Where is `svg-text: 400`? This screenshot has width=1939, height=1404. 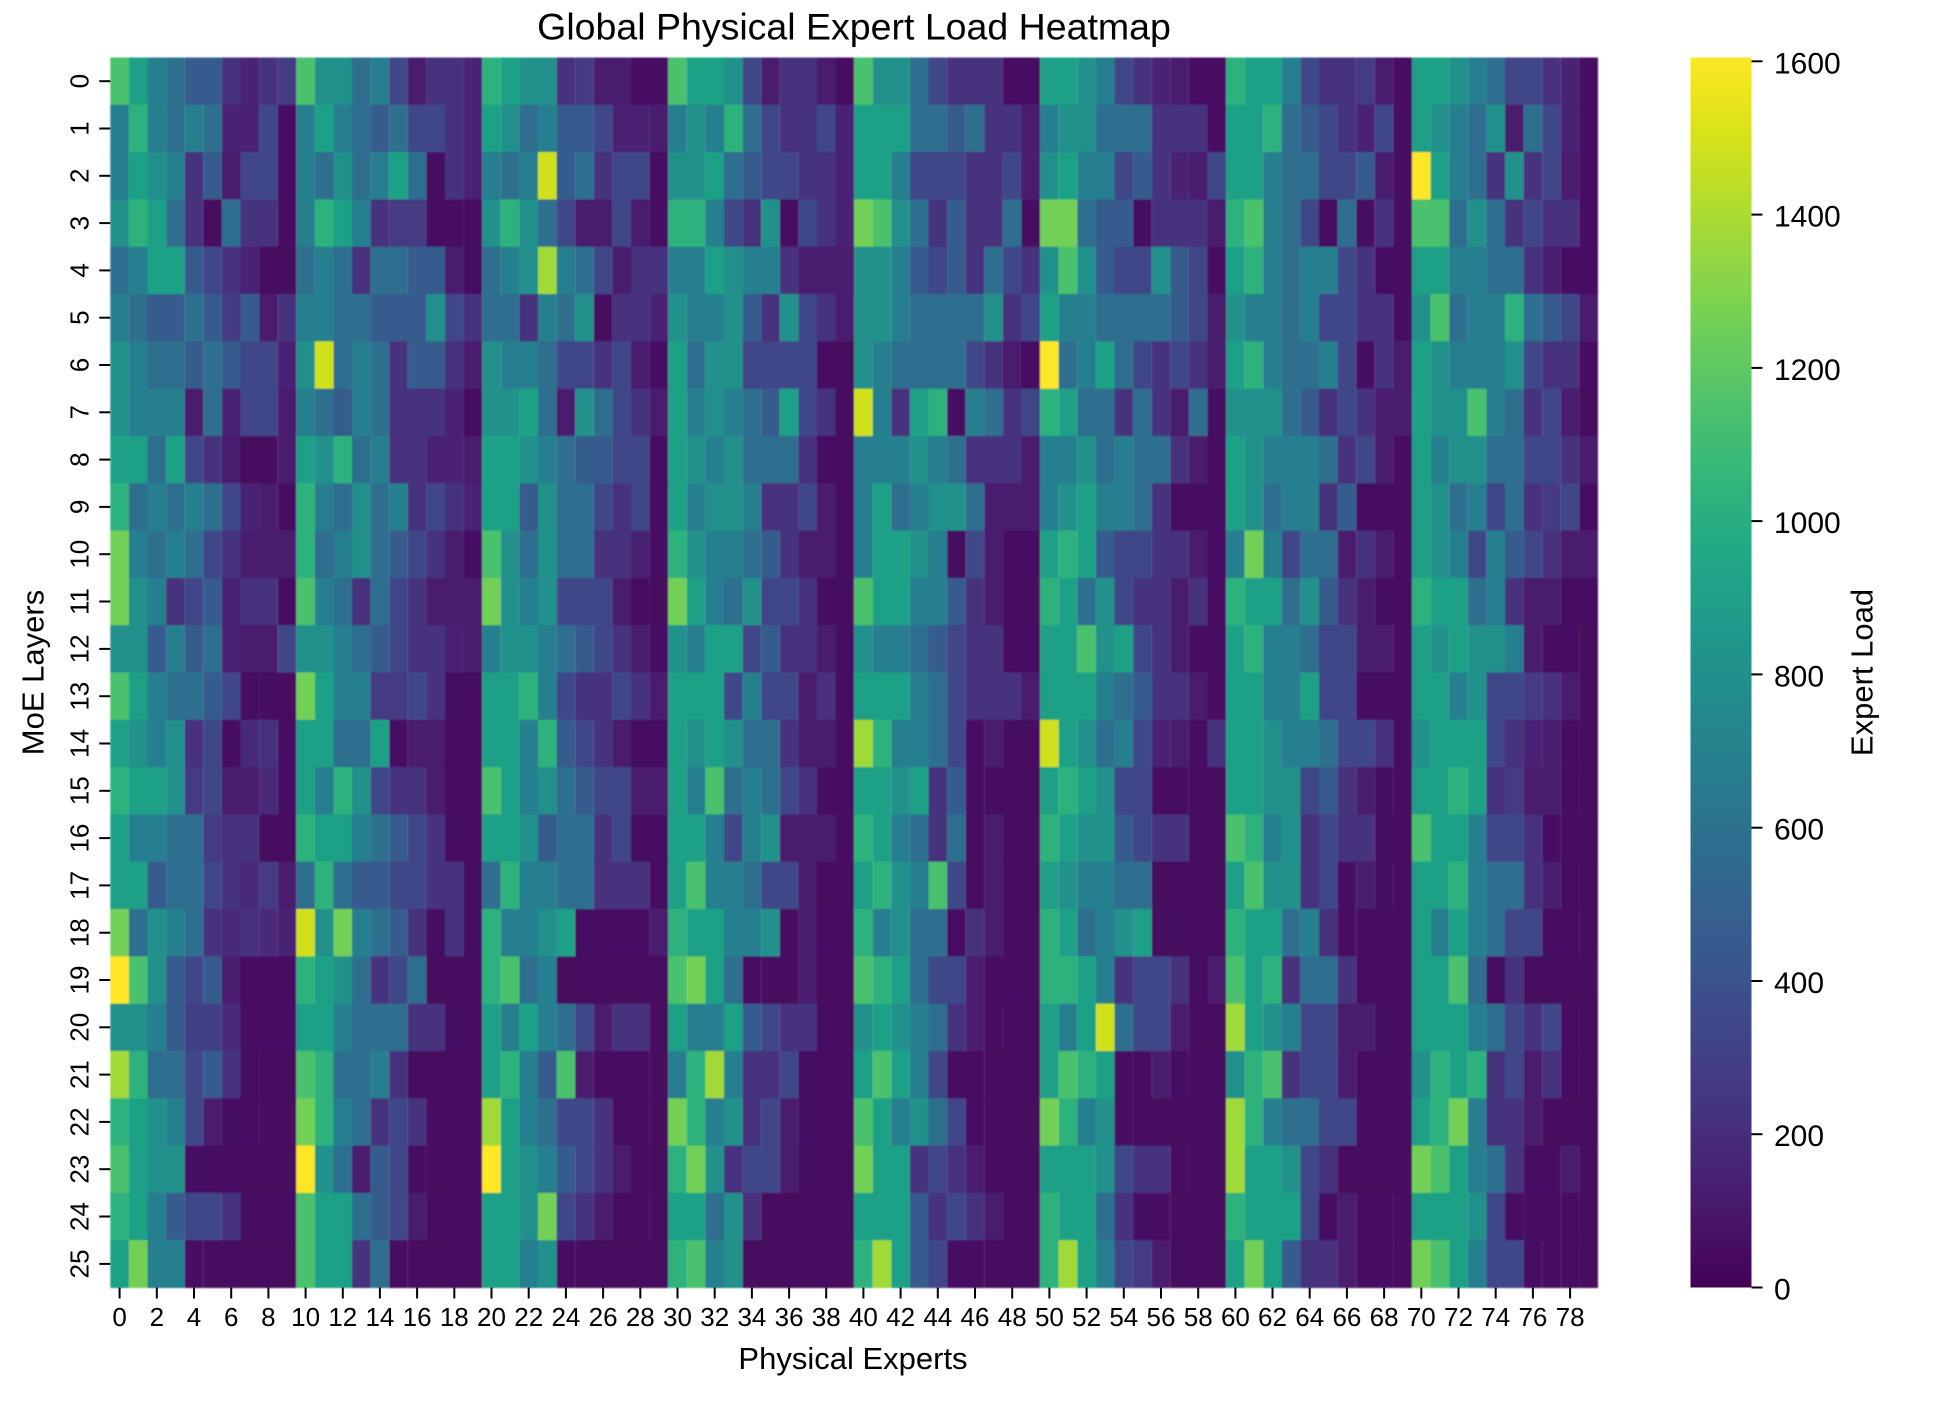 svg-text: 400 is located at coordinates (1799, 983).